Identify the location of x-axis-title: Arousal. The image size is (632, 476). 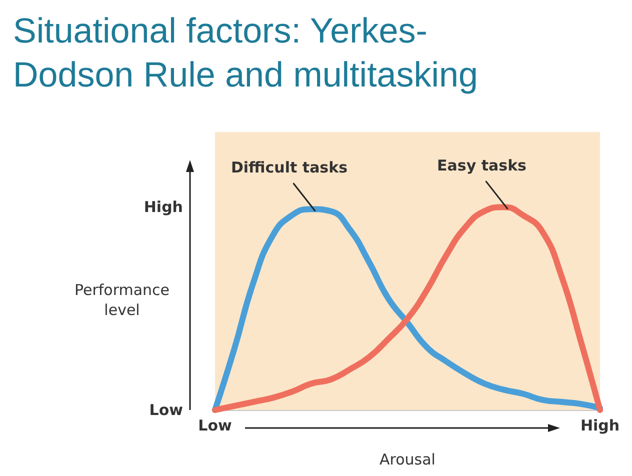
(408, 459).